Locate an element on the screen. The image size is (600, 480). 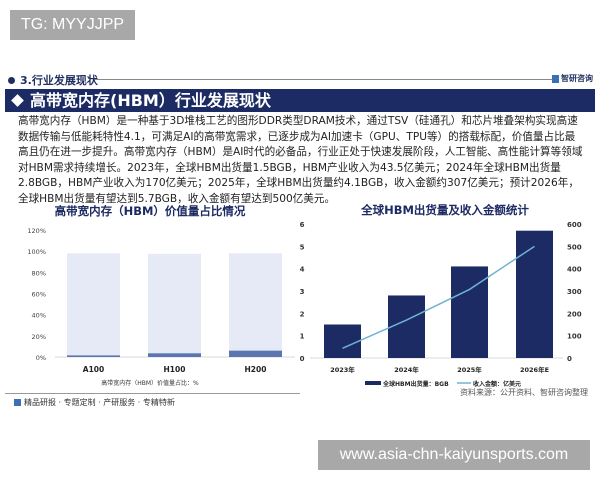
x-tick-label: H200 is located at coordinates (256, 369).